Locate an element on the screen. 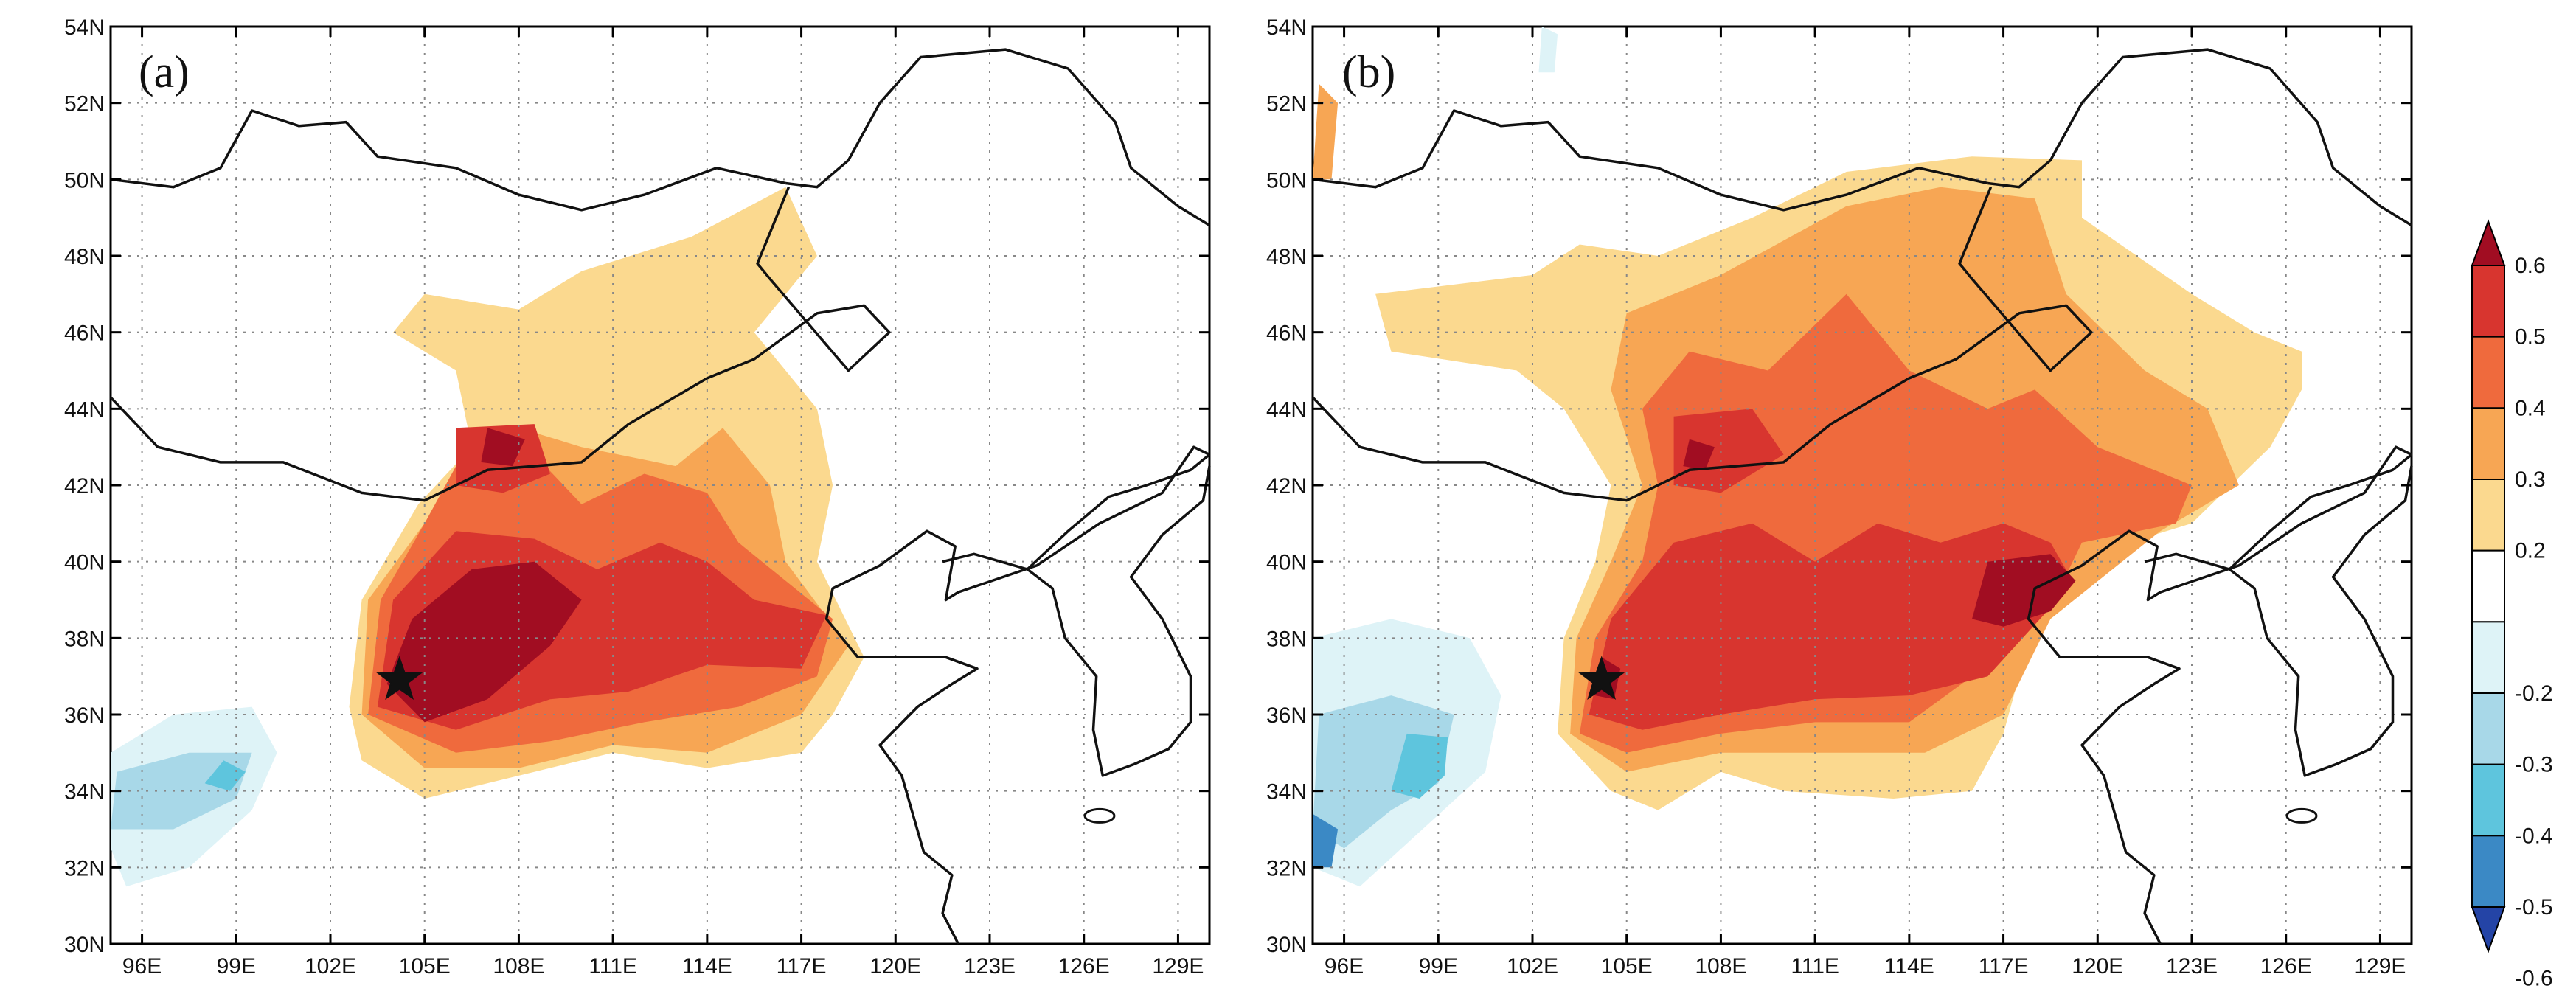 This screenshot has width=2576, height=994. tick-label-lat-a-9: 48N is located at coordinates (84, 257).